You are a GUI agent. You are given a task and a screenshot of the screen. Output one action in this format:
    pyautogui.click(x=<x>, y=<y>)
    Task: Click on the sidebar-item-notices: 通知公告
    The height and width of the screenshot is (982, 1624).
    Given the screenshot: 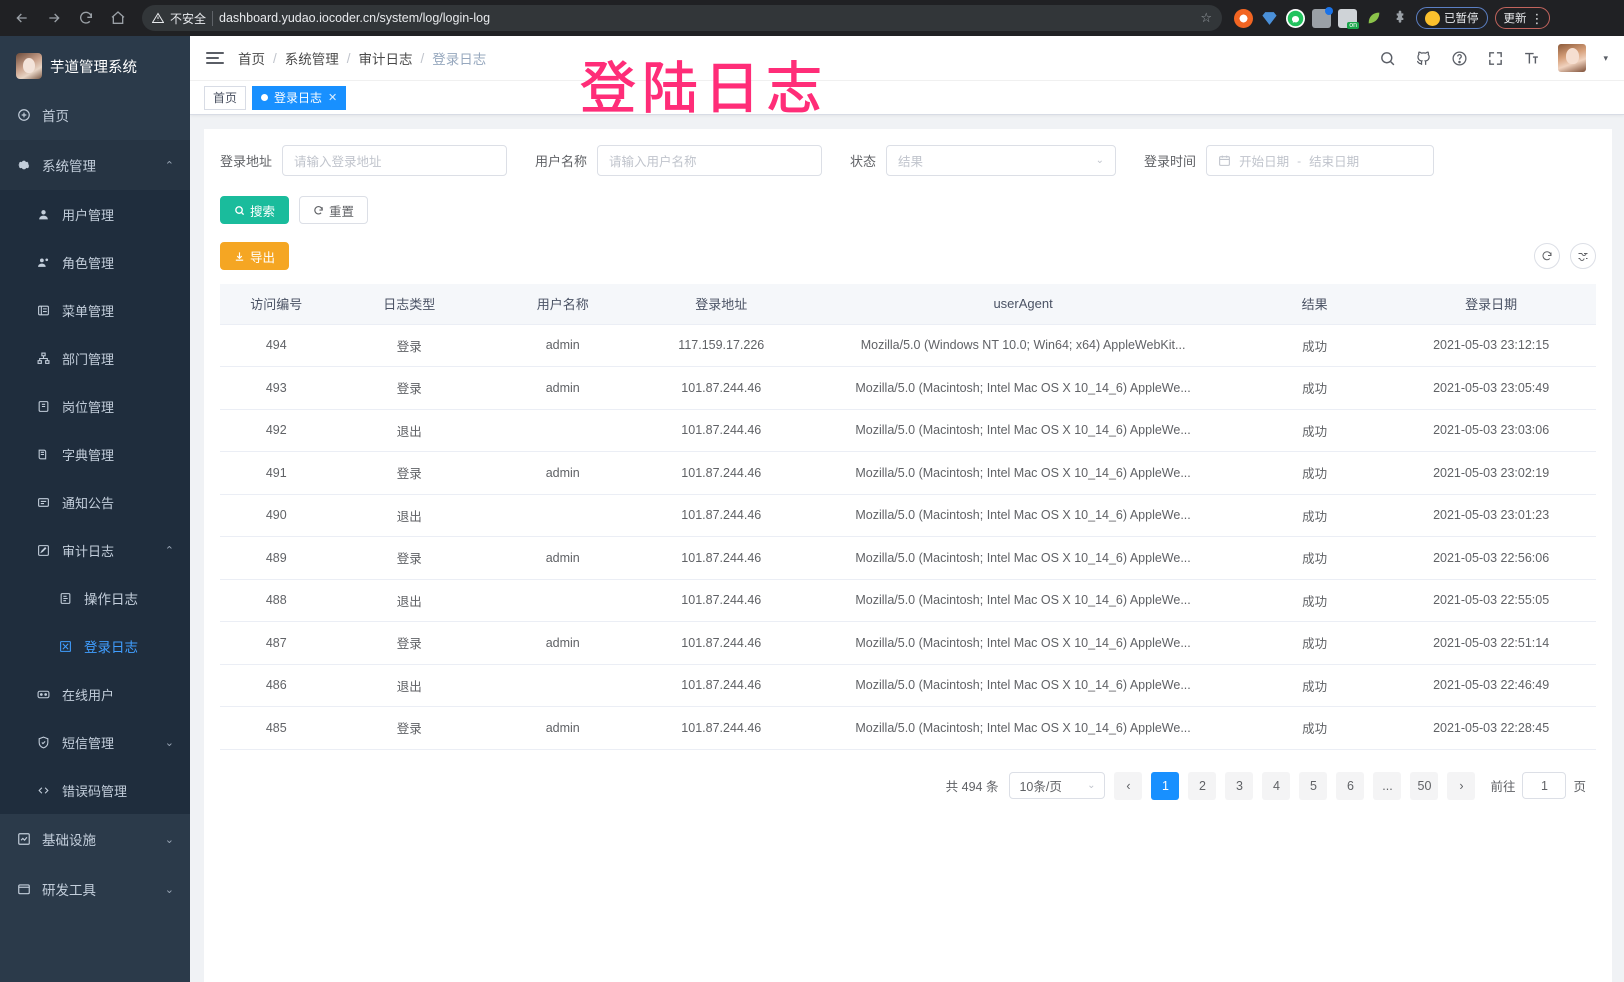 What is the action you would take?
    pyautogui.click(x=95, y=502)
    